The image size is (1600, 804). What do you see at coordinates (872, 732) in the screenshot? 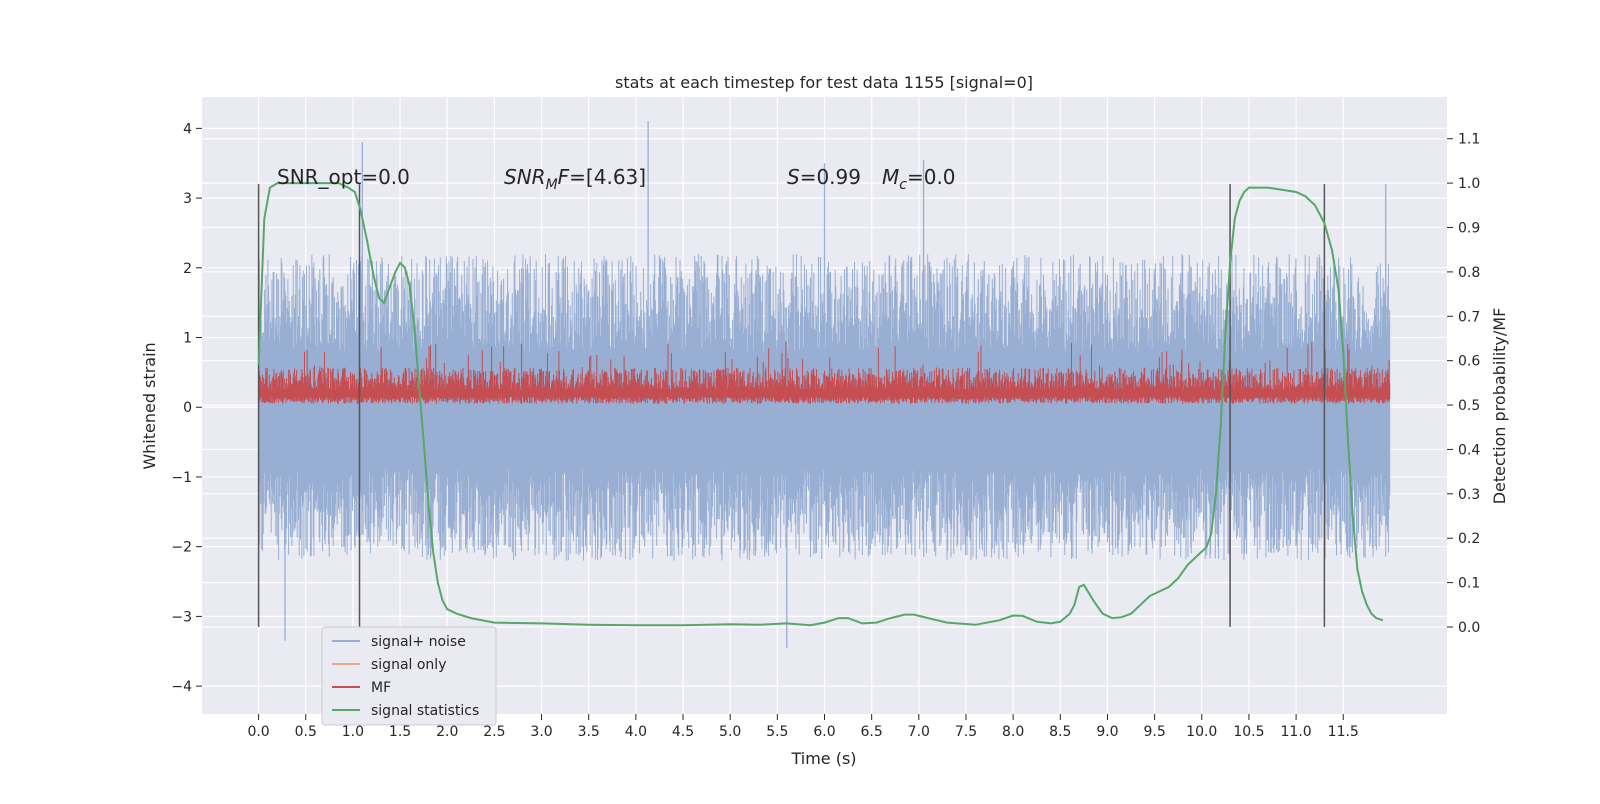
I see `x-tick-label: 6.5` at bounding box center [872, 732].